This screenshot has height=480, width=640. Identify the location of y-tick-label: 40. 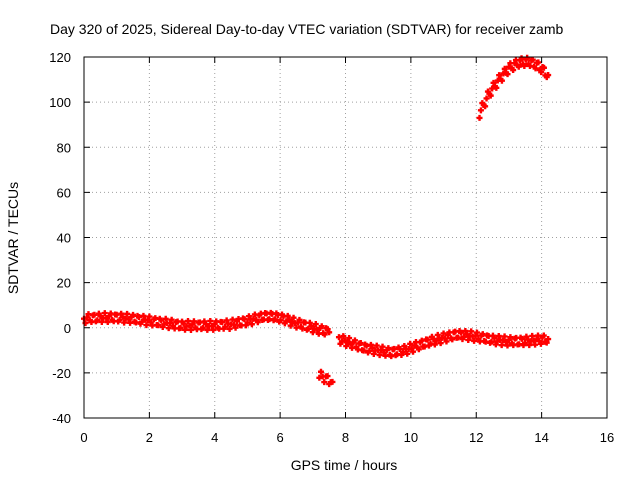
(64, 238).